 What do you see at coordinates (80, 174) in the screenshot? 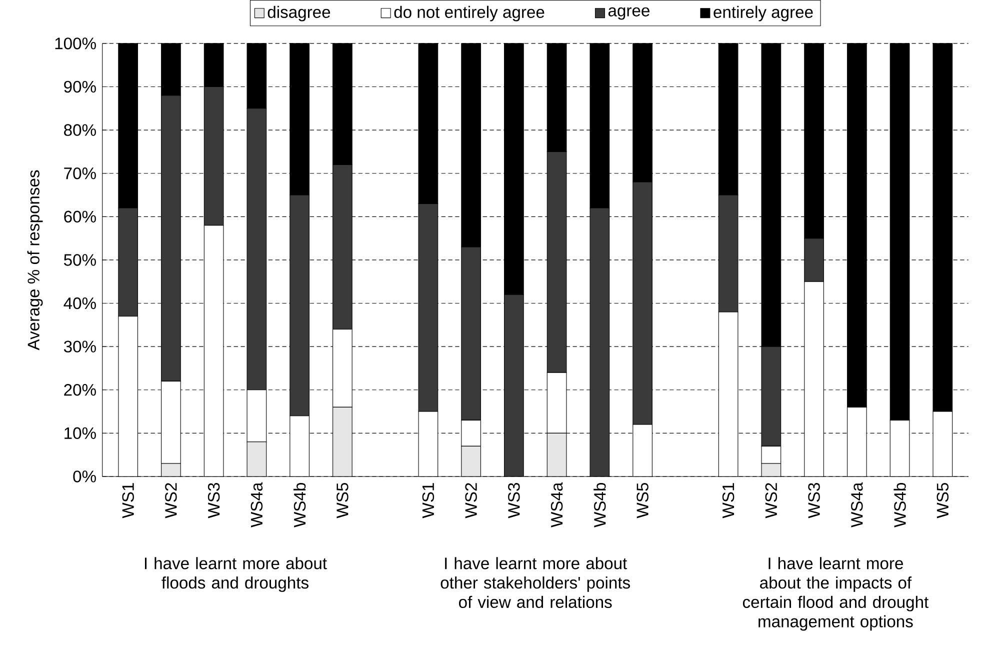
I see `y-tick-label: 70%` at bounding box center [80, 174].